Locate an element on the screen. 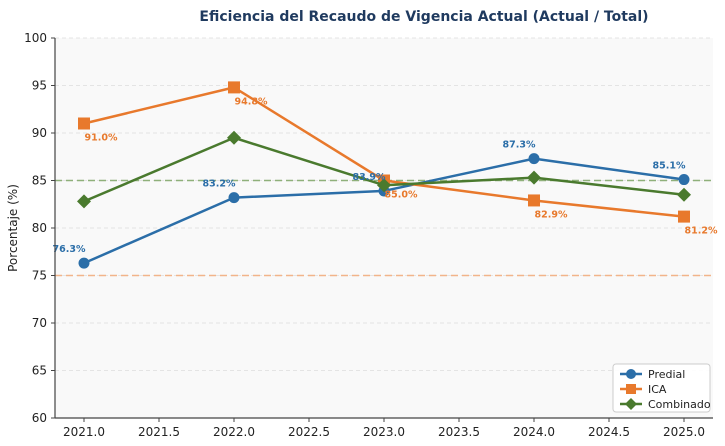  y-tick-label: 90 is located at coordinates (39, 133).